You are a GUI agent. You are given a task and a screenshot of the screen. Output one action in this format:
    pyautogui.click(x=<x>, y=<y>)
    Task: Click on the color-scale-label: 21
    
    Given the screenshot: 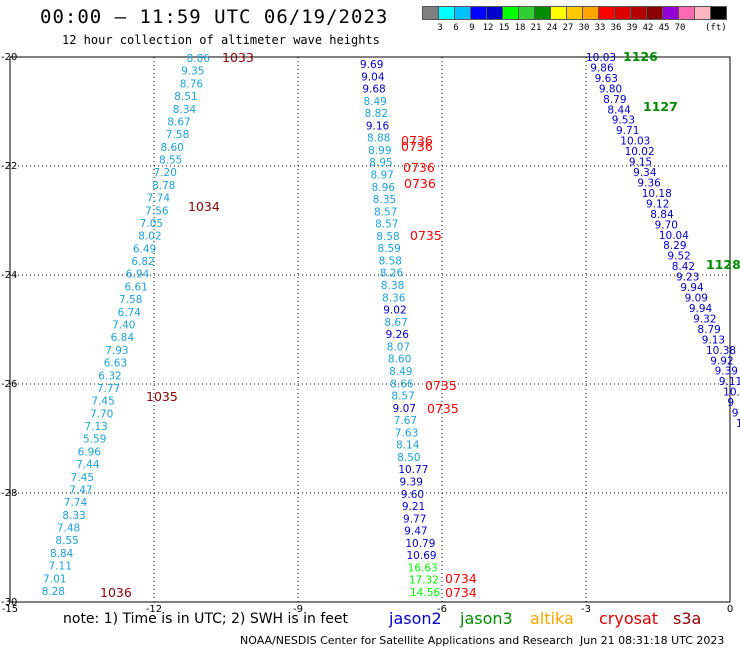 What is the action you would take?
    pyautogui.click(x=536, y=28)
    